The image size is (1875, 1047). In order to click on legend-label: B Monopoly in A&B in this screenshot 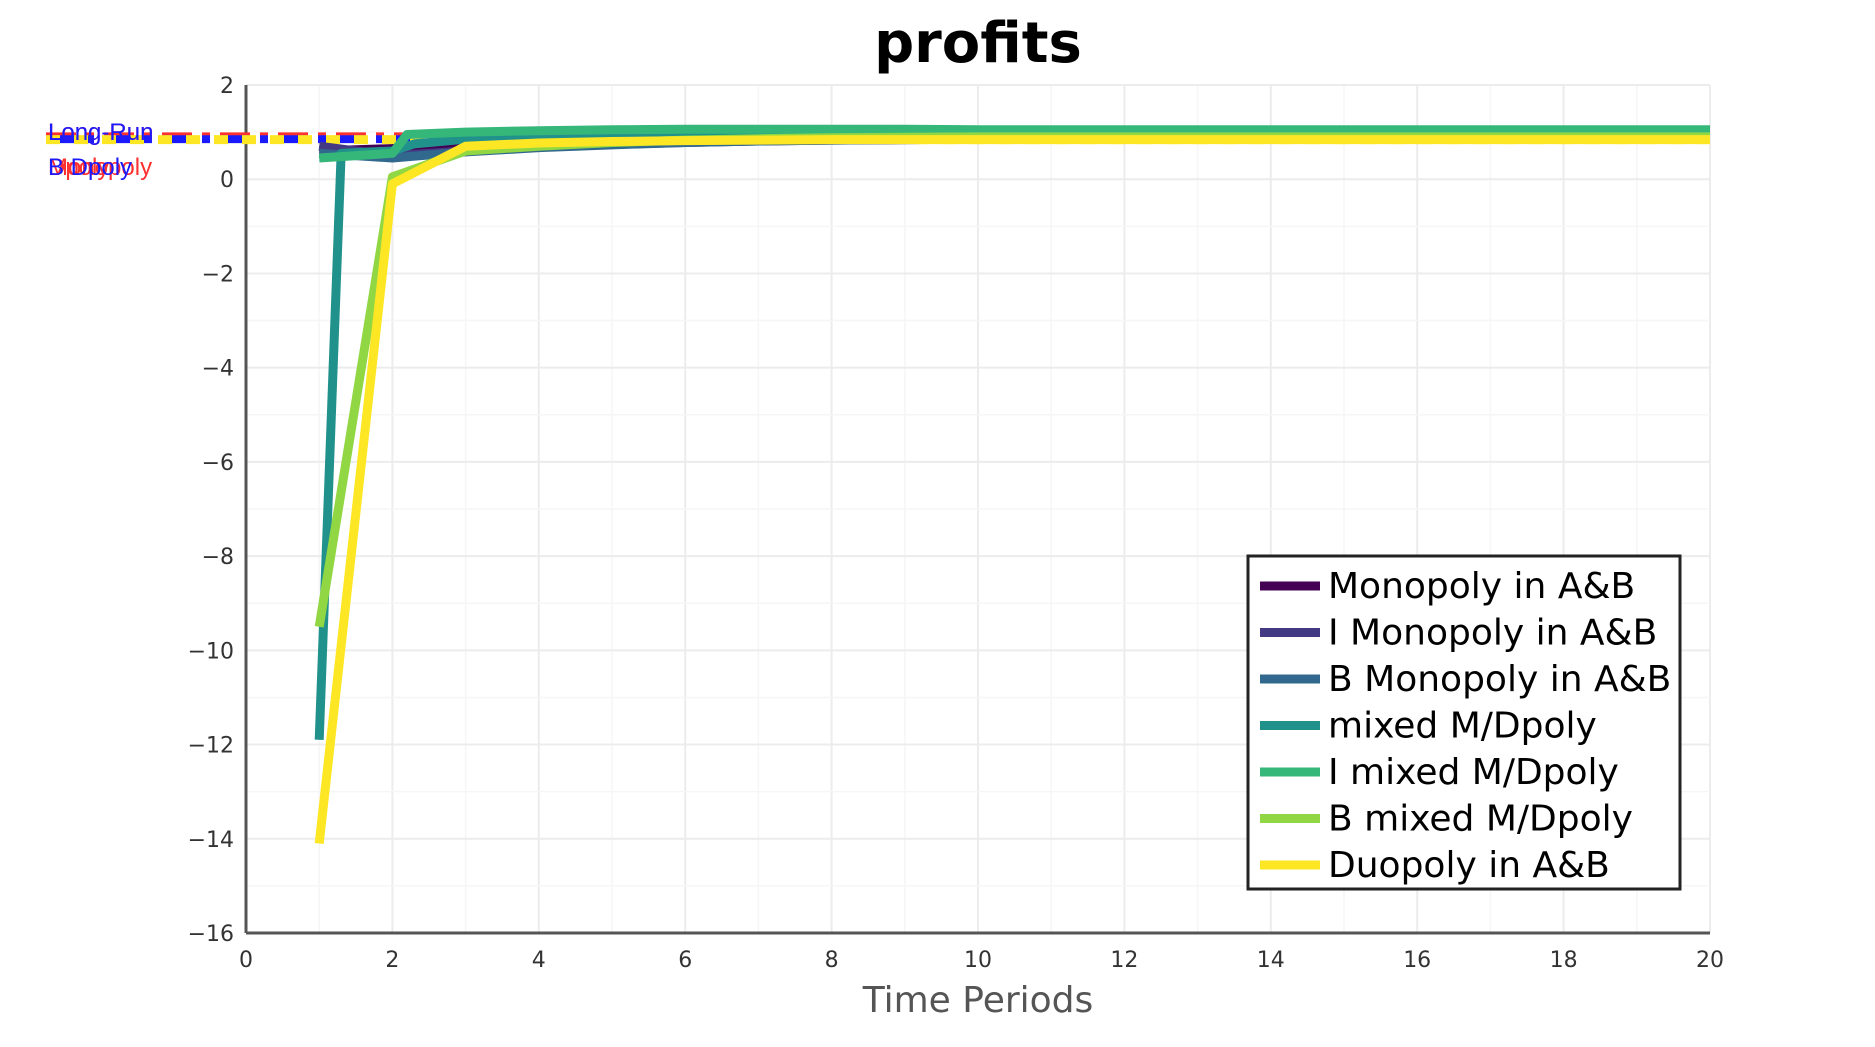, I will do `click(1499, 679)`.